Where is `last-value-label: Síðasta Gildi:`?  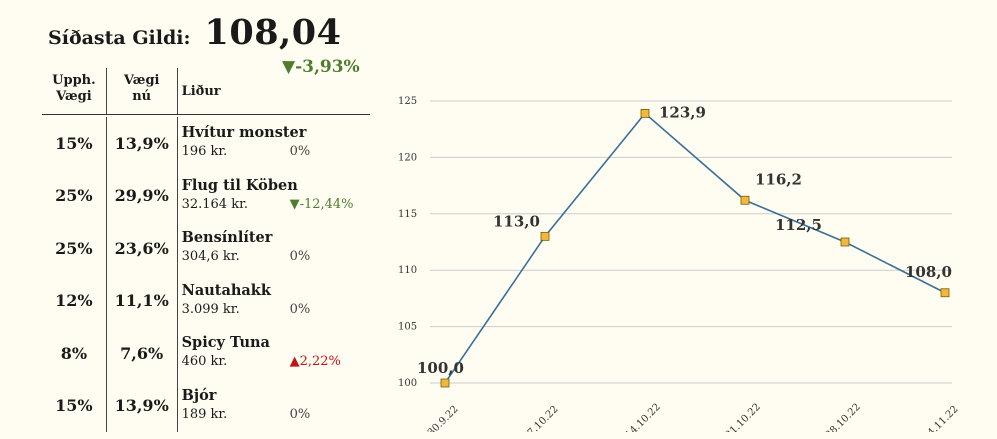
last-value-label: Síðasta Gildi: is located at coordinates (119, 38).